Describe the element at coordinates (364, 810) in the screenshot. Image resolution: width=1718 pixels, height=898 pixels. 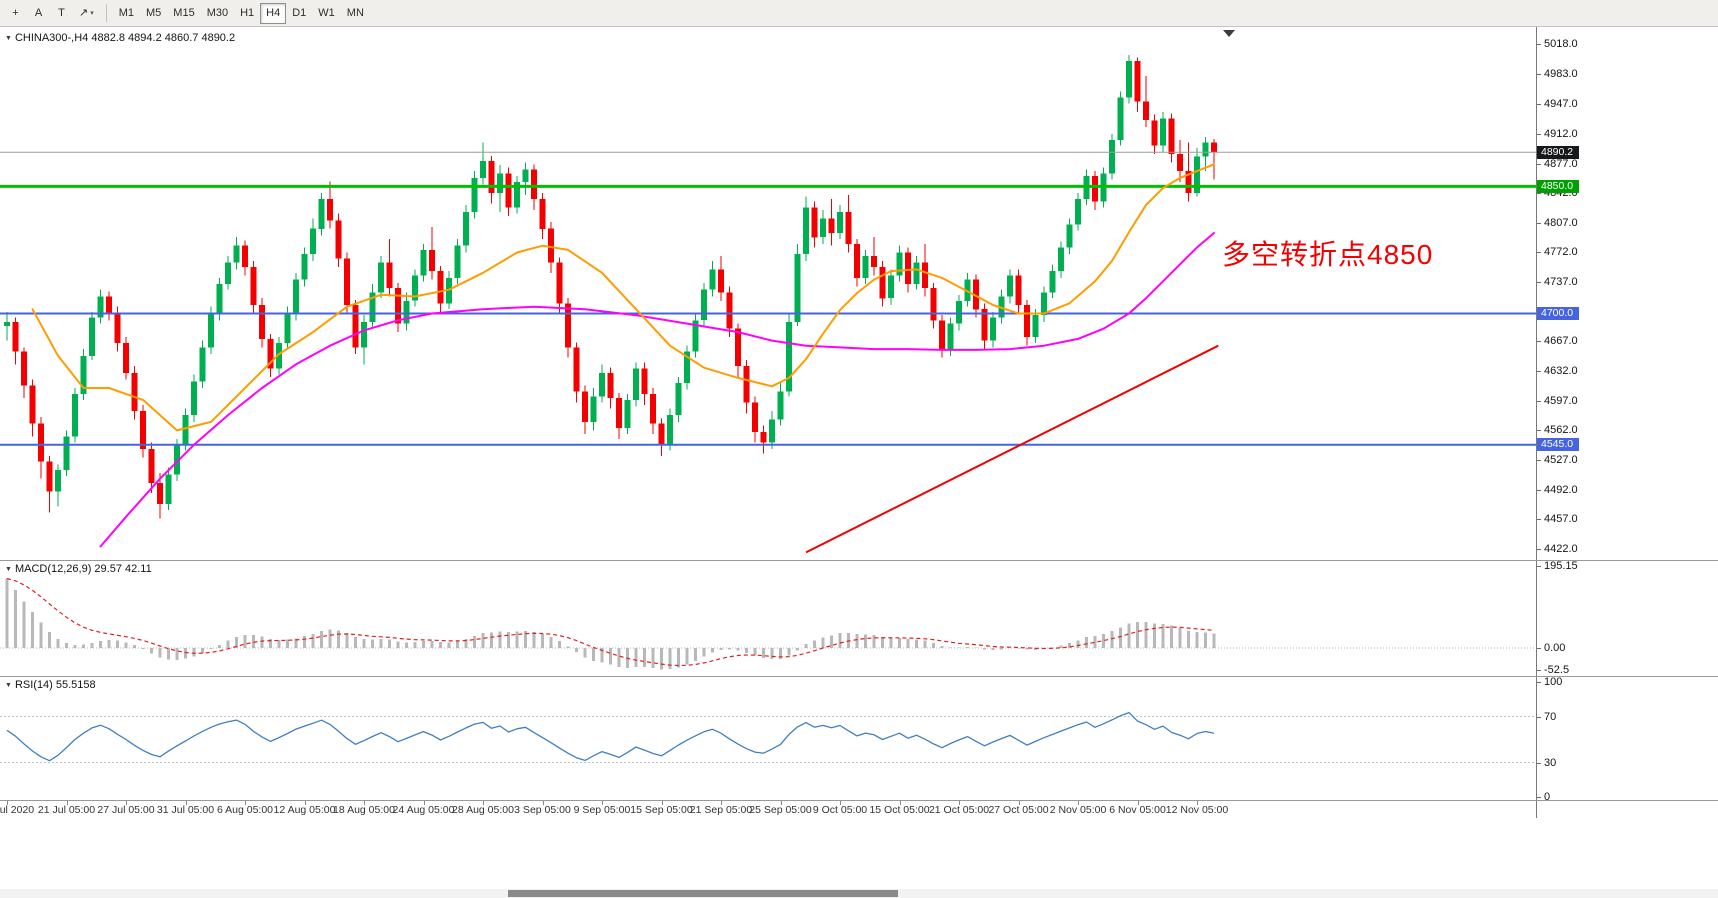
I see `time-axis-label: 18 Aug 05:00` at that location.